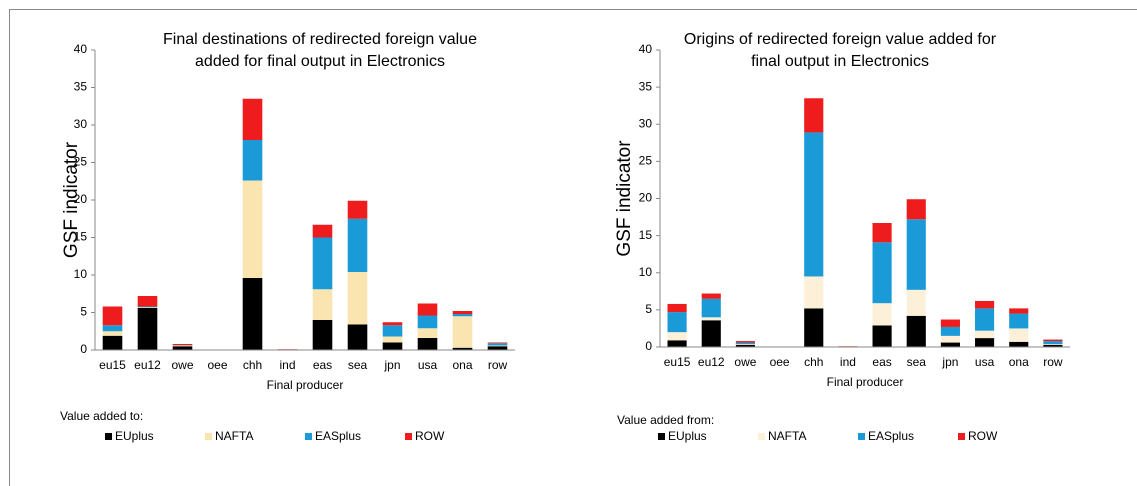 The image size is (1137, 486). I want to click on x-tick-label: ona, so click(1019, 362).